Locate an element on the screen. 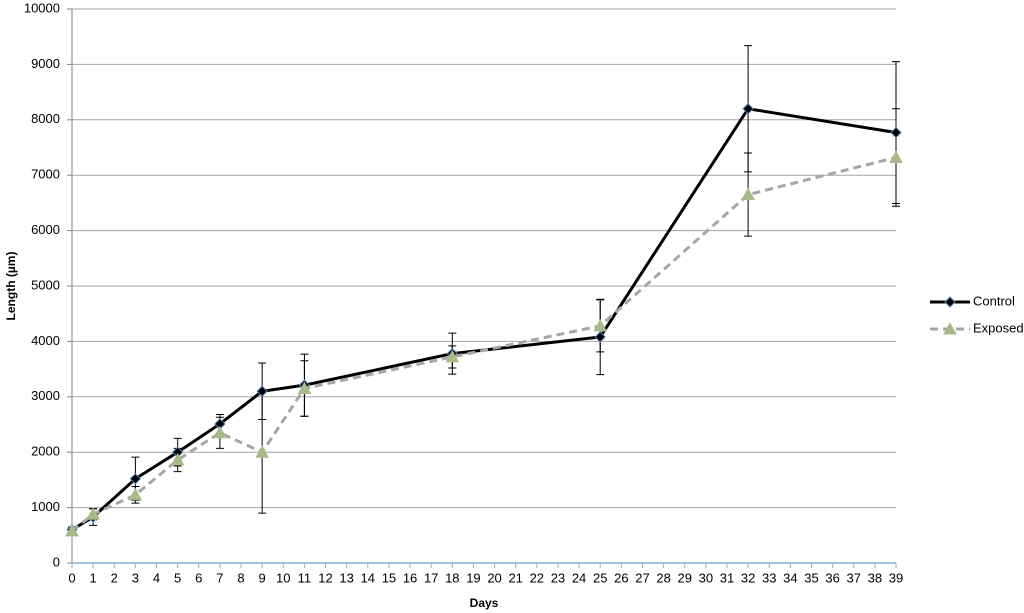  x-tick-label: 18 is located at coordinates (452, 577).